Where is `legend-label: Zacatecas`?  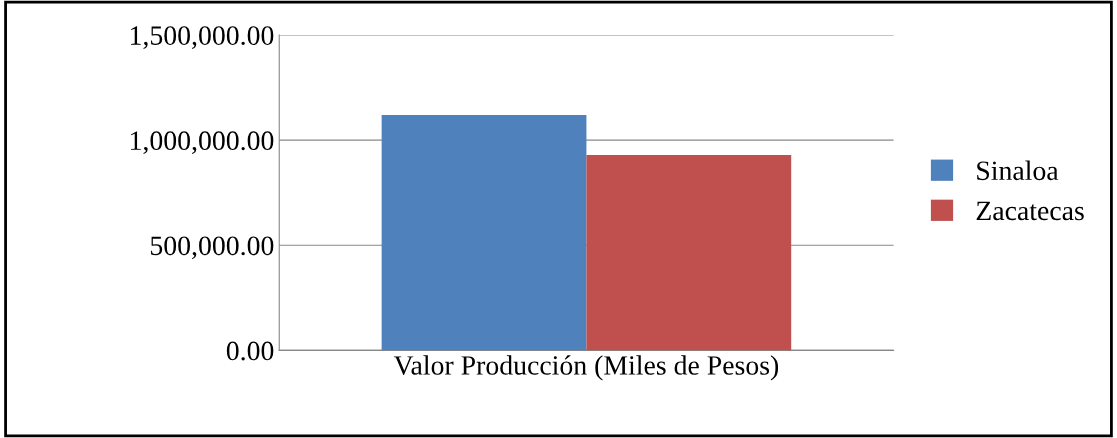
legend-label: Zacatecas is located at coordinates (1030, 211).